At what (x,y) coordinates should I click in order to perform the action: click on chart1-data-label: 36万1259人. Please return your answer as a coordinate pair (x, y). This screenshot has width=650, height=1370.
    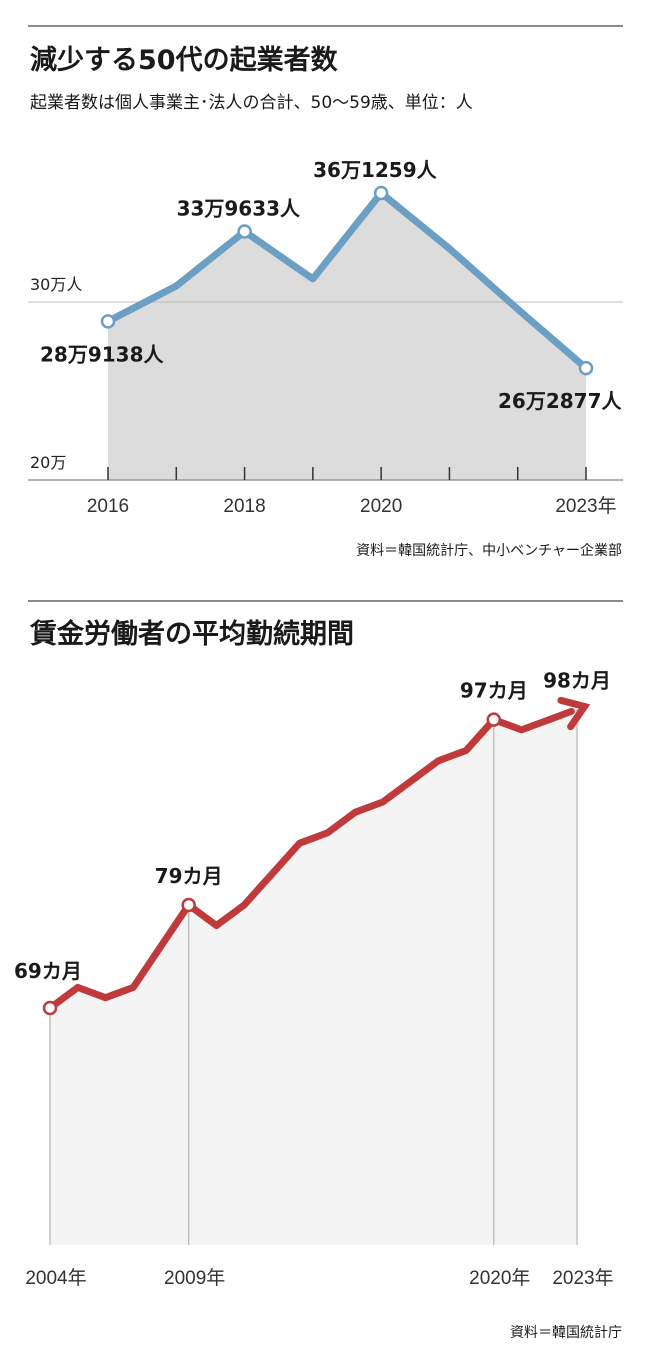
    Looking at the image, I should click on (375, 170).